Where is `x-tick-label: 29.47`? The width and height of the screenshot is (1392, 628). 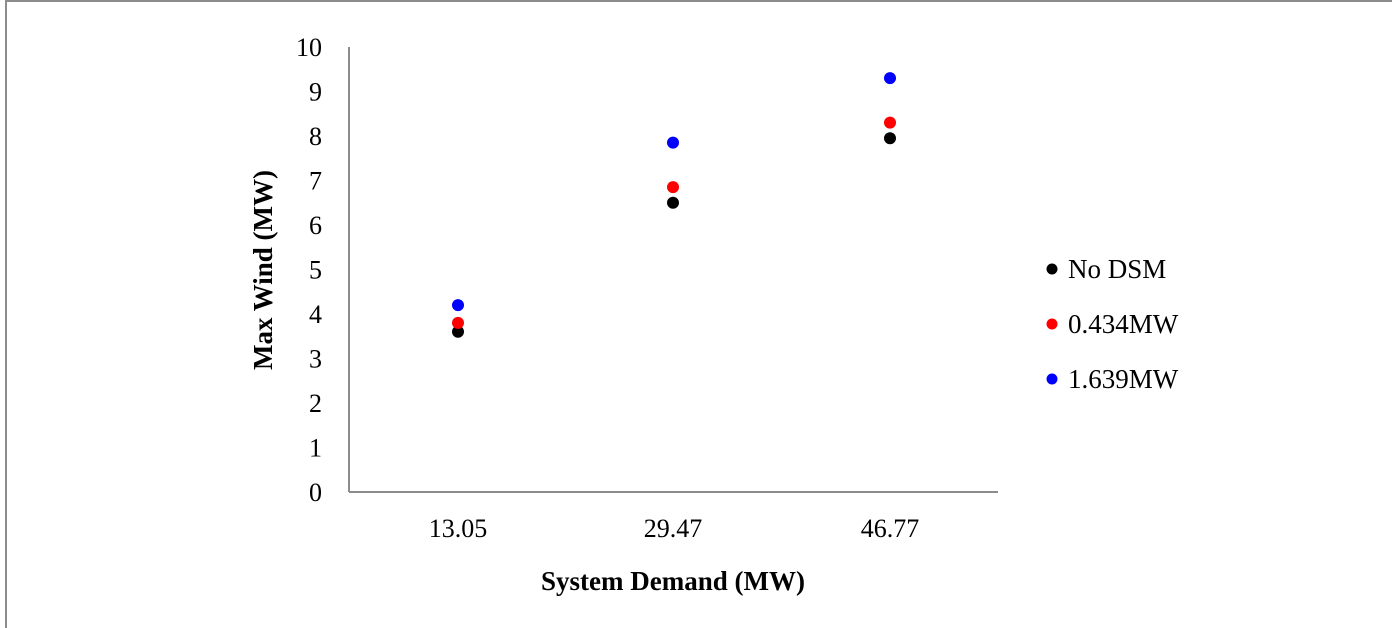 x-tick-label: 29.47 is located at coordinates (673, 528).